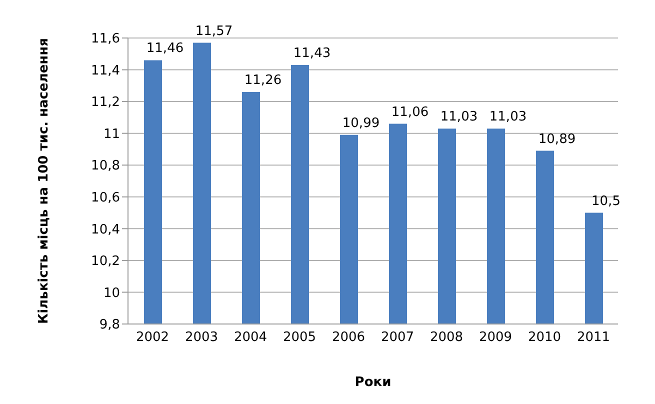 The width and height of the screenshot is (655, 404). Describe the element at coordinates (557, 139) in the screenshot. I see `data-label: 10,89` at that location.